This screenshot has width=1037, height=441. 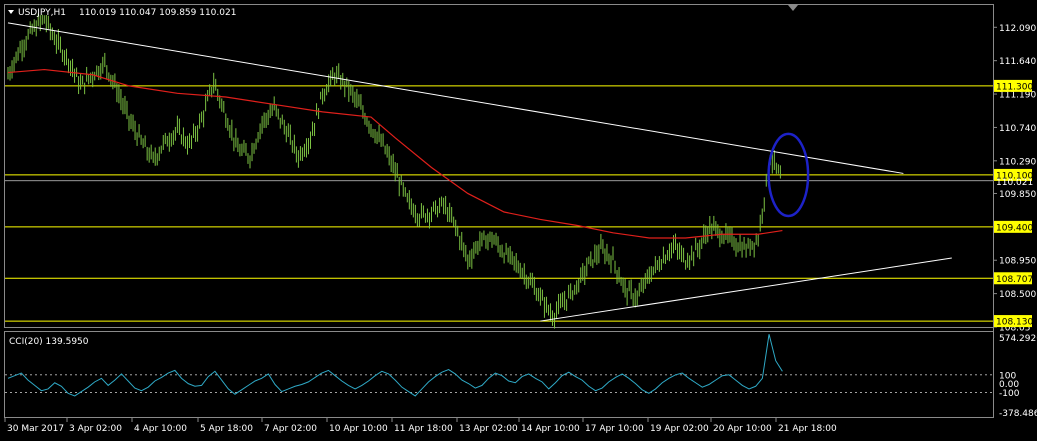 What do you see at coordinates (679, 429) in the screenshot?
I see `time-tick-label: 19 Apr 02:00` at bounding box center [679, 429].